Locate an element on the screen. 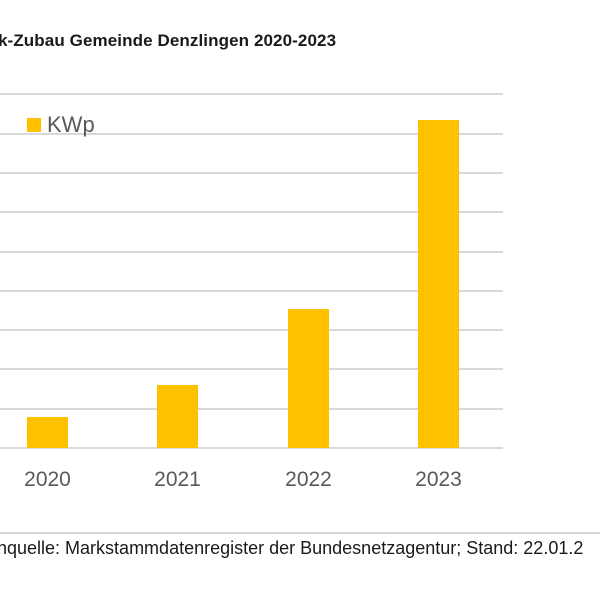 The width and height of the screenshot is (600, 600). x-label-2022: 2022 is located at coordinates (308, 479).